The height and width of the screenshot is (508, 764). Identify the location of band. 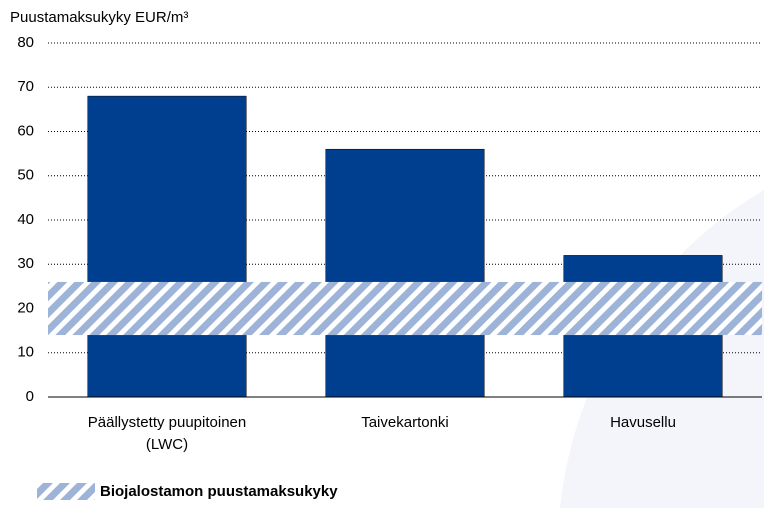
(405, 308).